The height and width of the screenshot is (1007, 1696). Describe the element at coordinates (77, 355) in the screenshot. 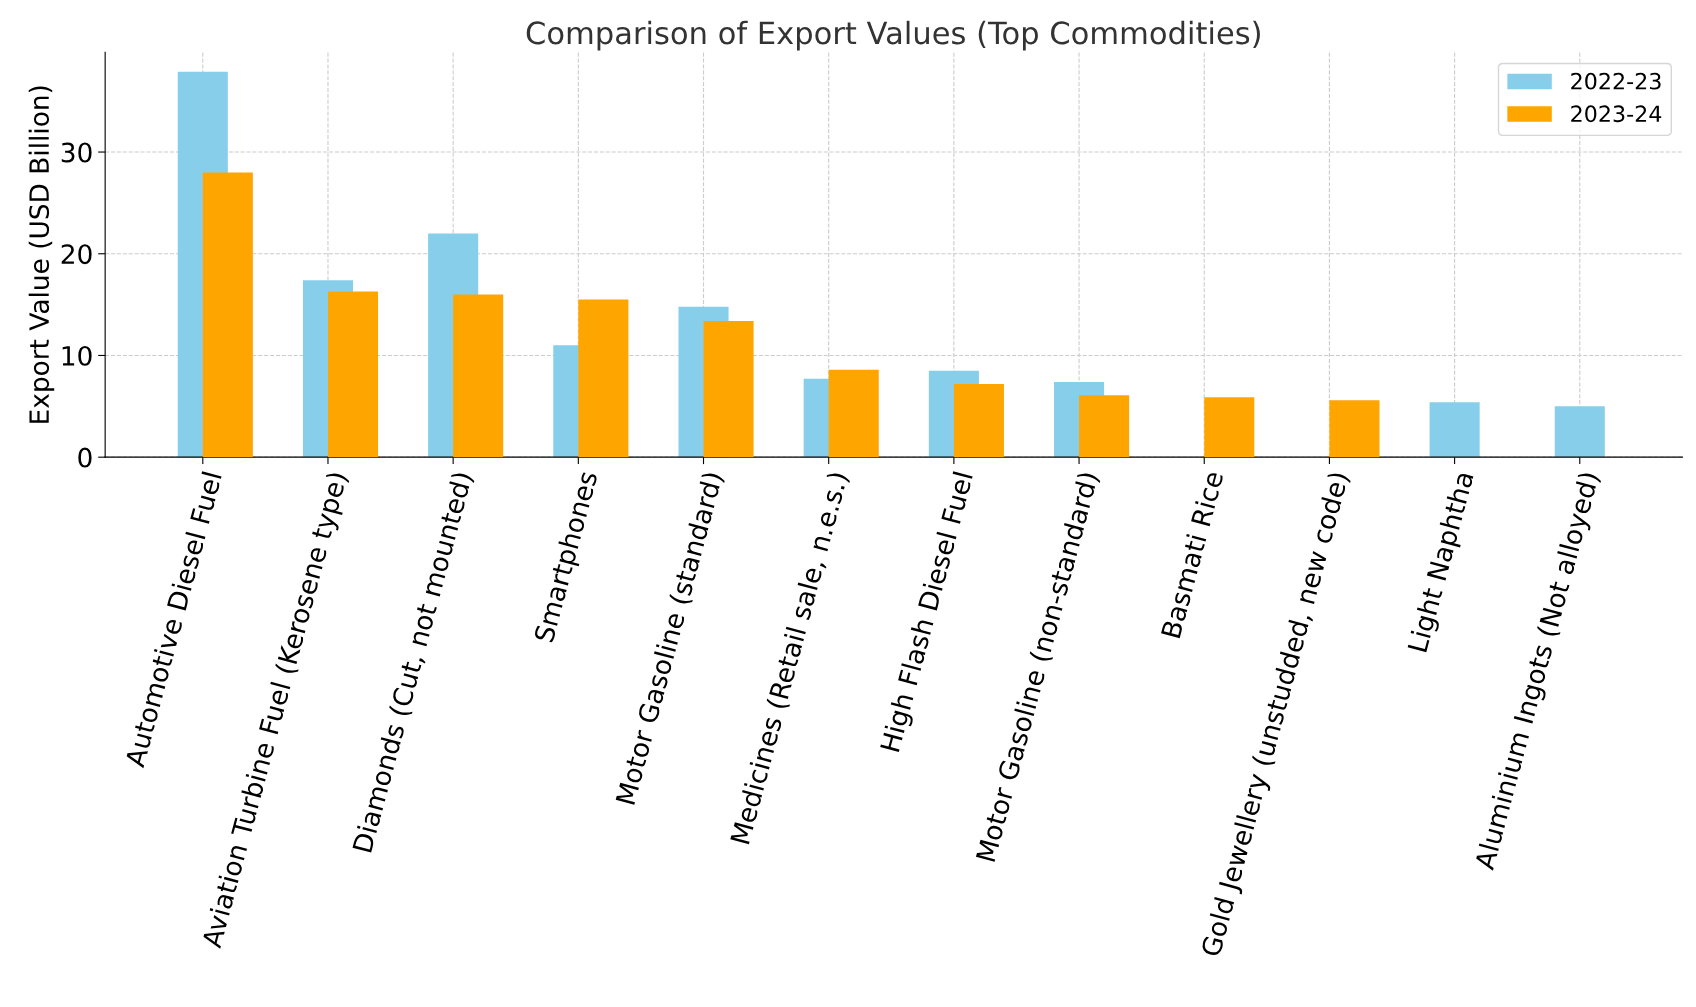

I see `y-tick-label: 10` at that location.